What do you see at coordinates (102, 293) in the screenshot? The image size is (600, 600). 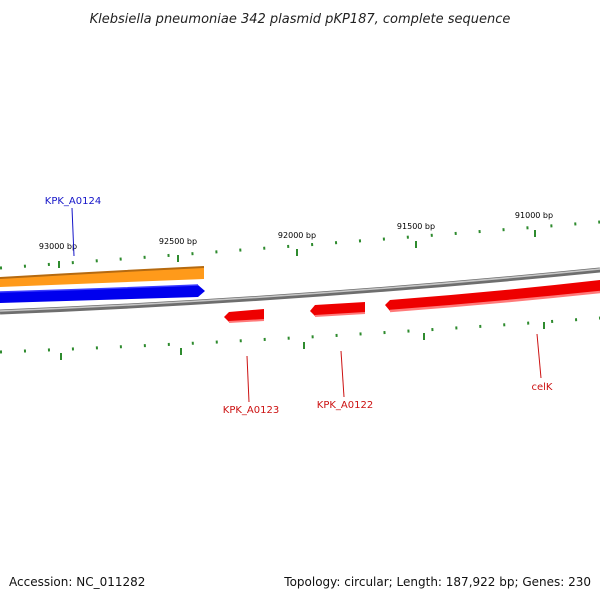 I see `gene-kpk-a0124` at bounding box center [102, 293].